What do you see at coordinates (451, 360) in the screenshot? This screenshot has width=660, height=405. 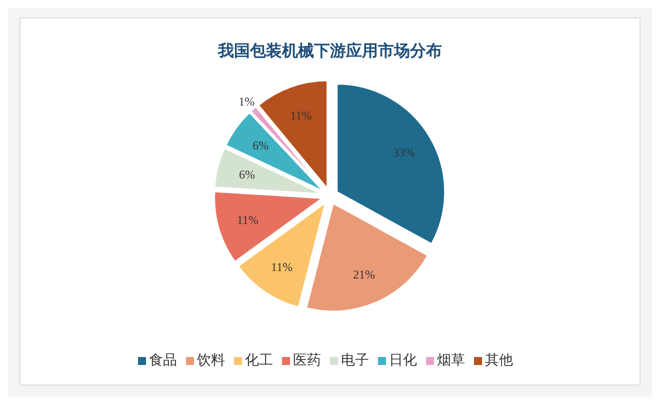 I see `legend-label: 烟草` at bounding box center [451, 360].